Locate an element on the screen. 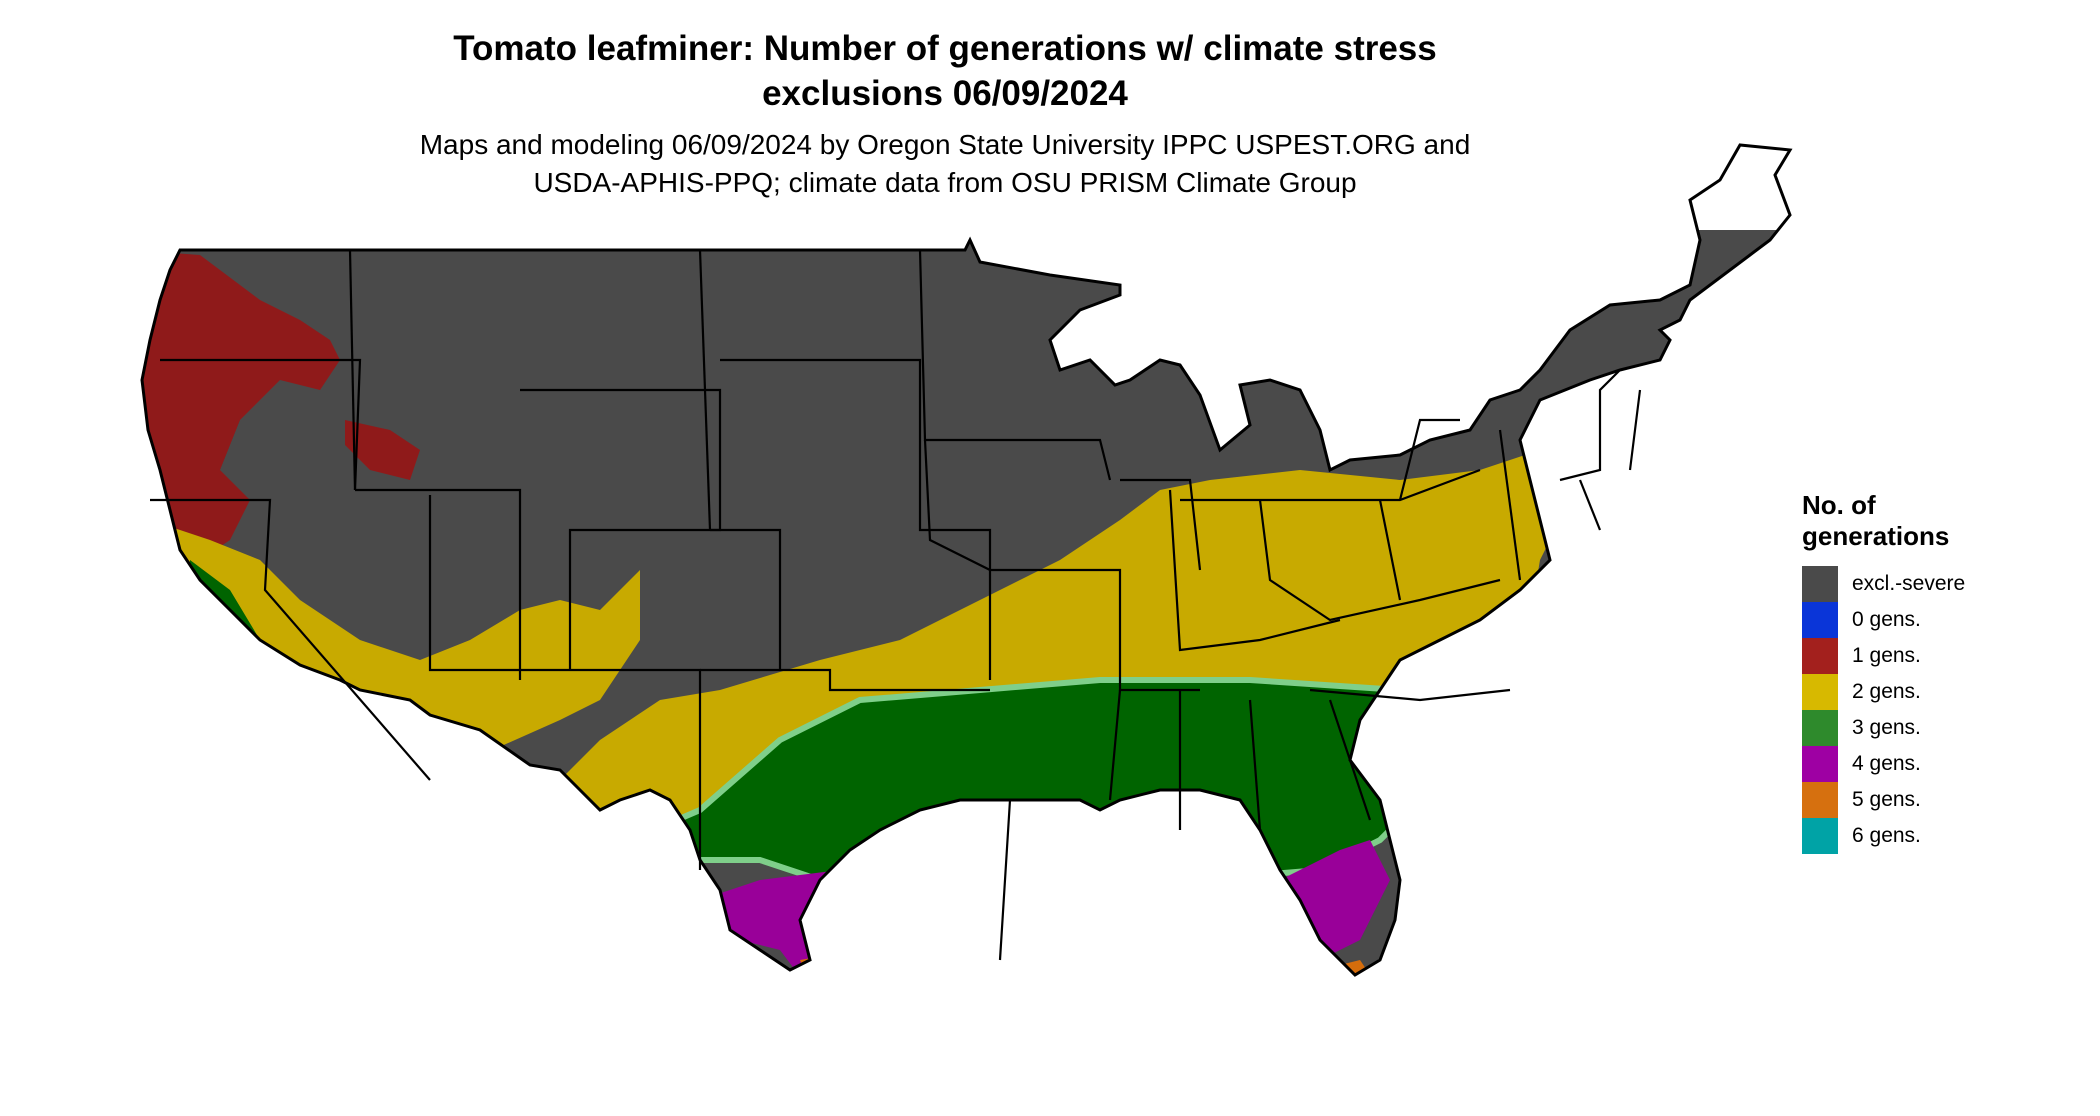 The height and width of the screenshot is (1116, 2100). zone-5-gen-texas is located at coordinates (850, 962).